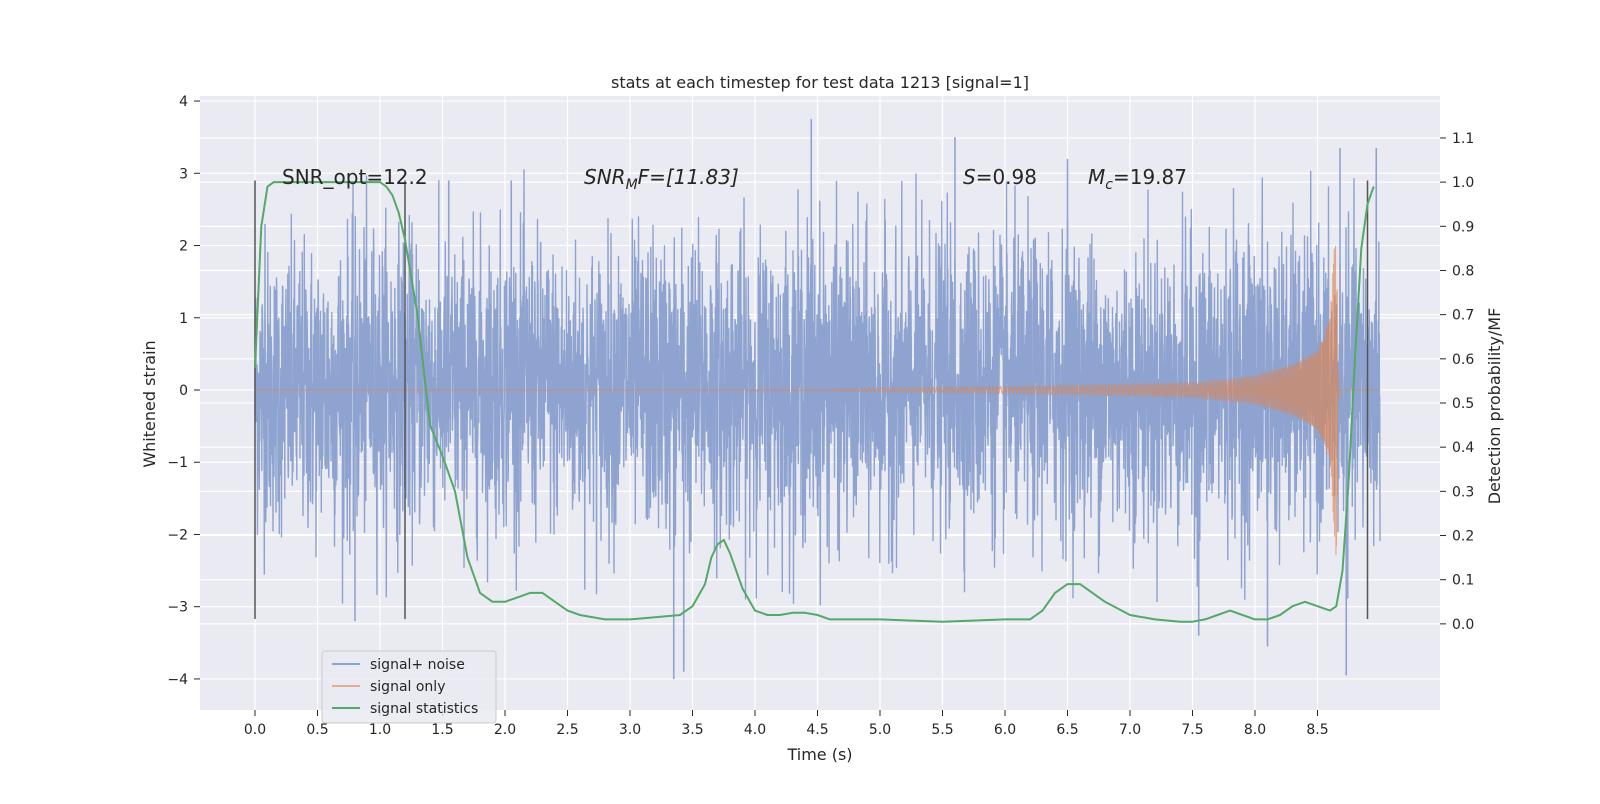 This screenshot has height=804, width=1600. What do you see at coordinates (177, 463) in the screenshot?
I see `y-tick-label: −1` at bounding box center [177, 463].